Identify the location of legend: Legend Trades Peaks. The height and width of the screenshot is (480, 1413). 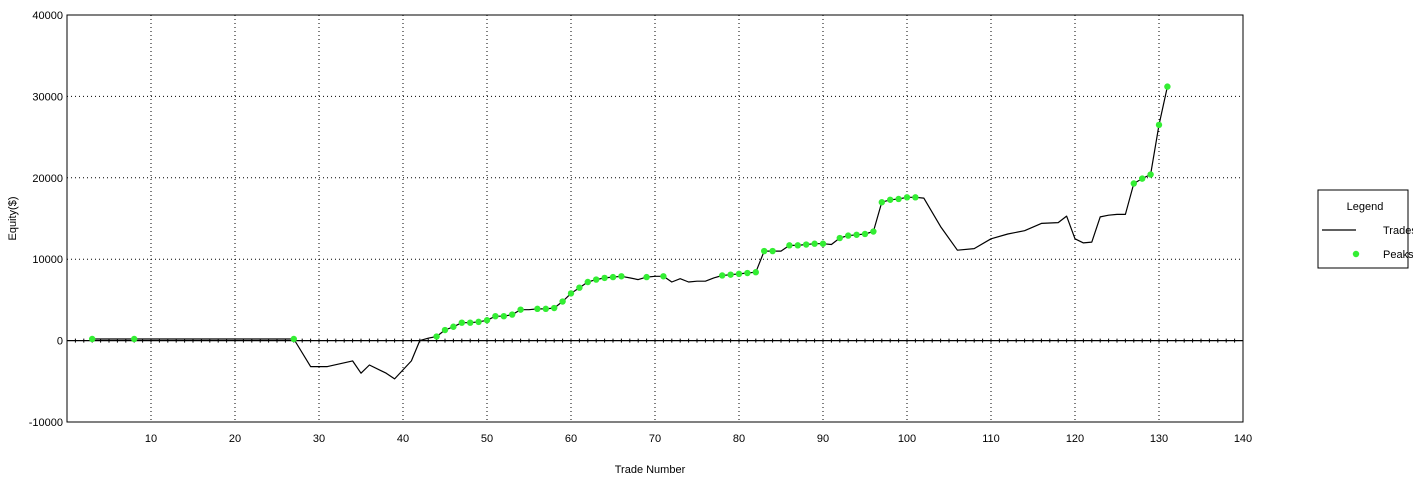
(1365, 229).